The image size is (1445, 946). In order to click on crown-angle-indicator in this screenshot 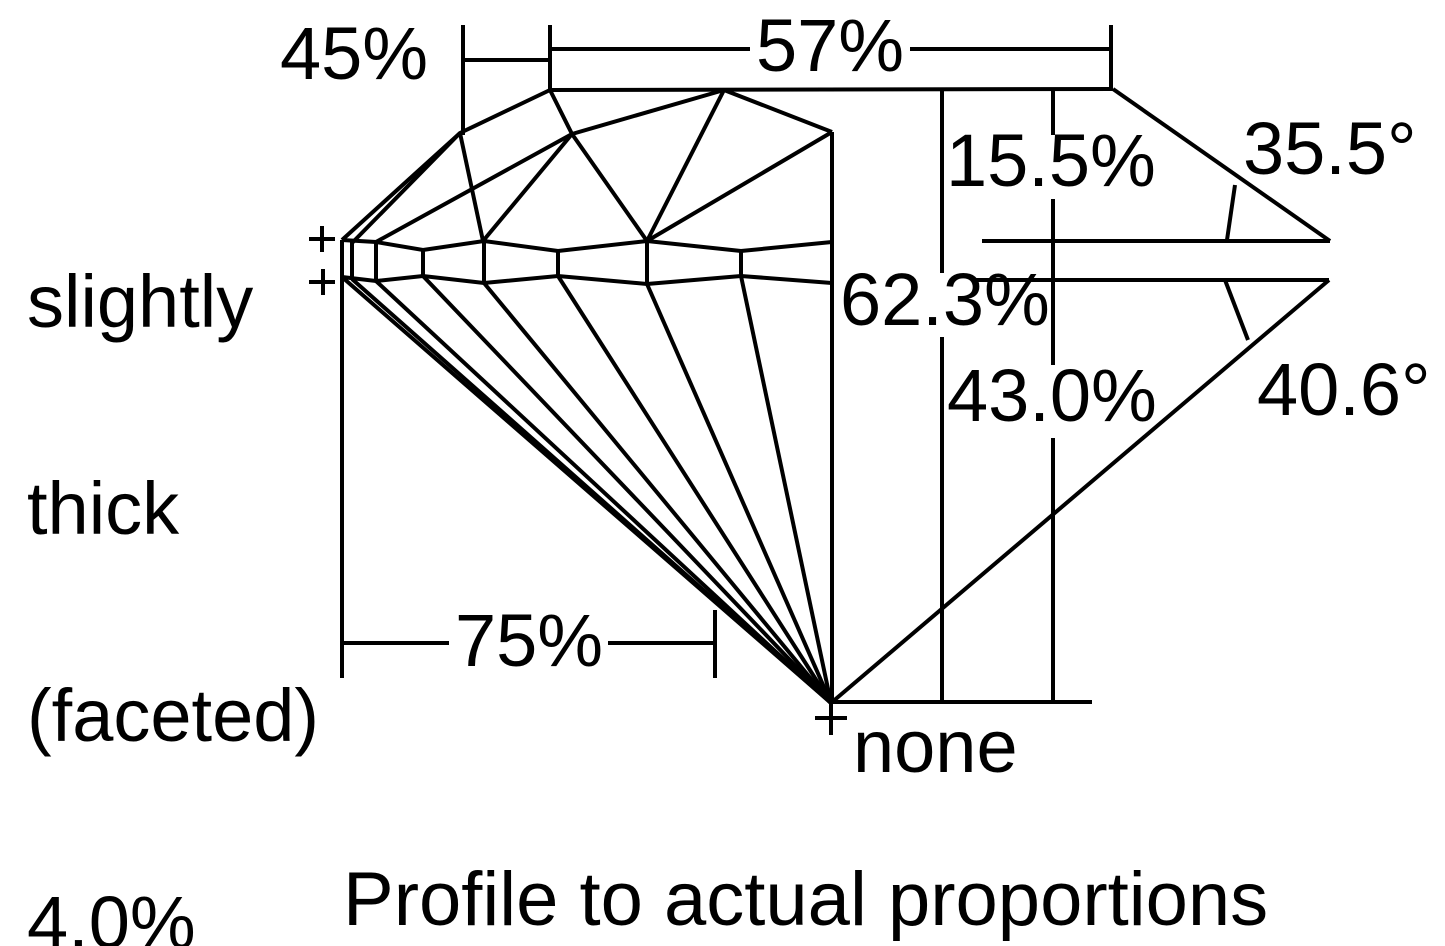, I will do `click(1231, 212)`.